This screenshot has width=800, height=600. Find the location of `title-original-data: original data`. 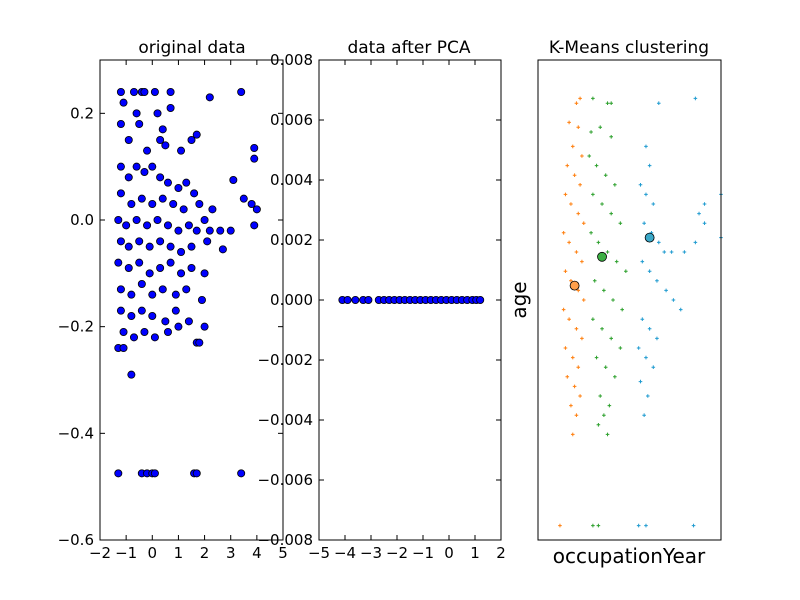

title-original-data: original data is located at coordinates (191, 48).